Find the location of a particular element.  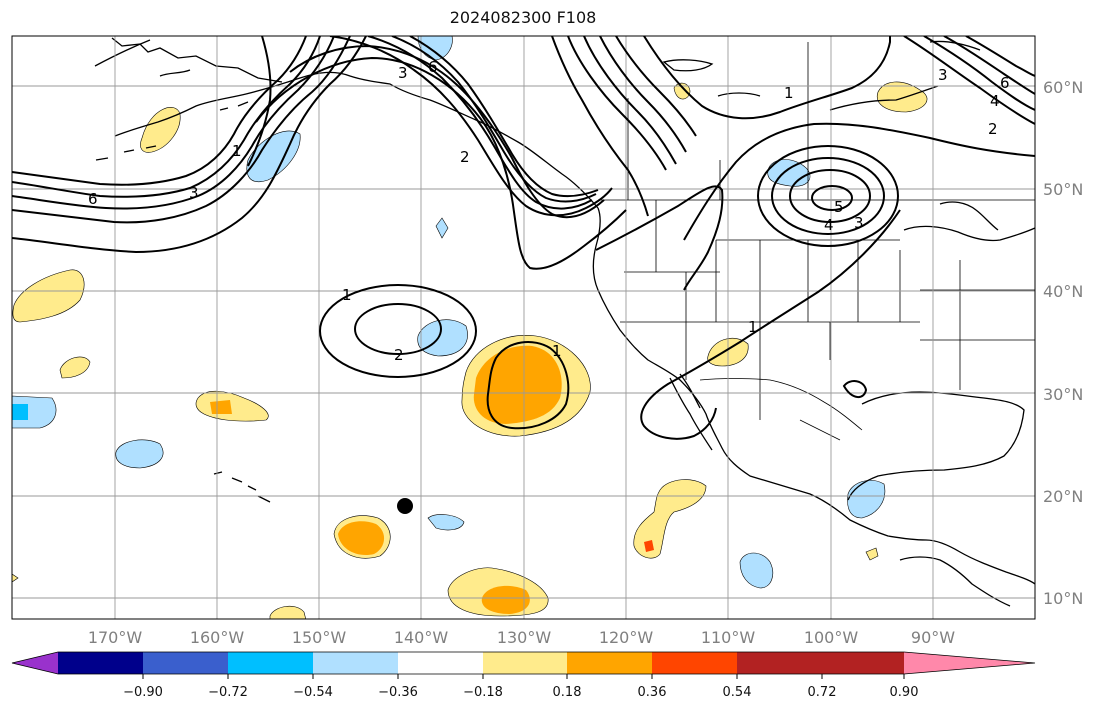

colorbar-tick-label: 0.90 is located at coordinates (904, 692).